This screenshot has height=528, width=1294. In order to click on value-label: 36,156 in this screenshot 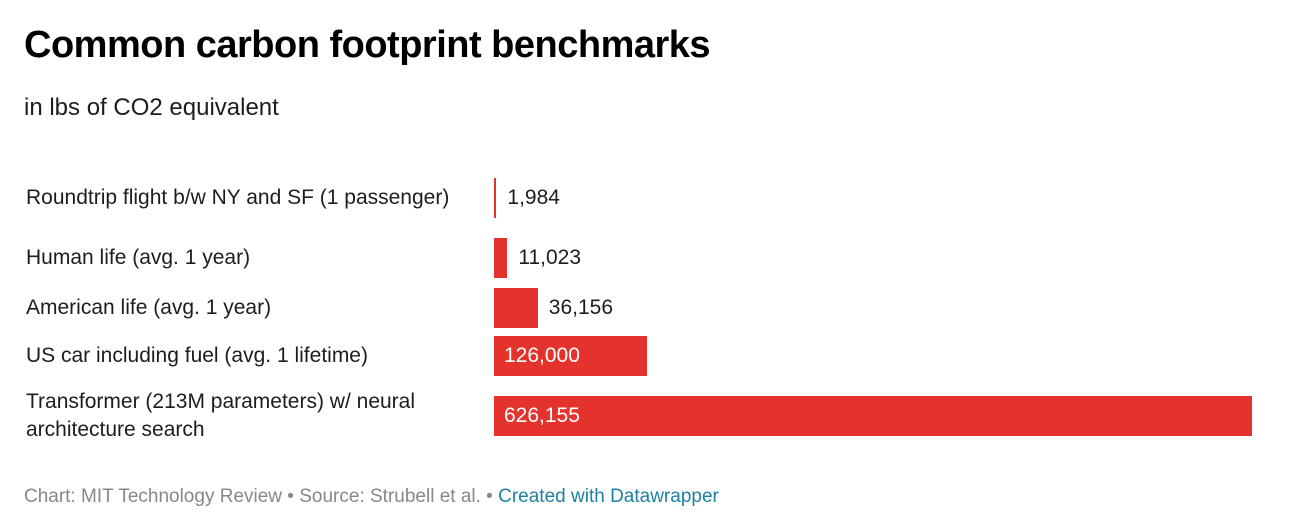, I will do `click(580, 307)`.